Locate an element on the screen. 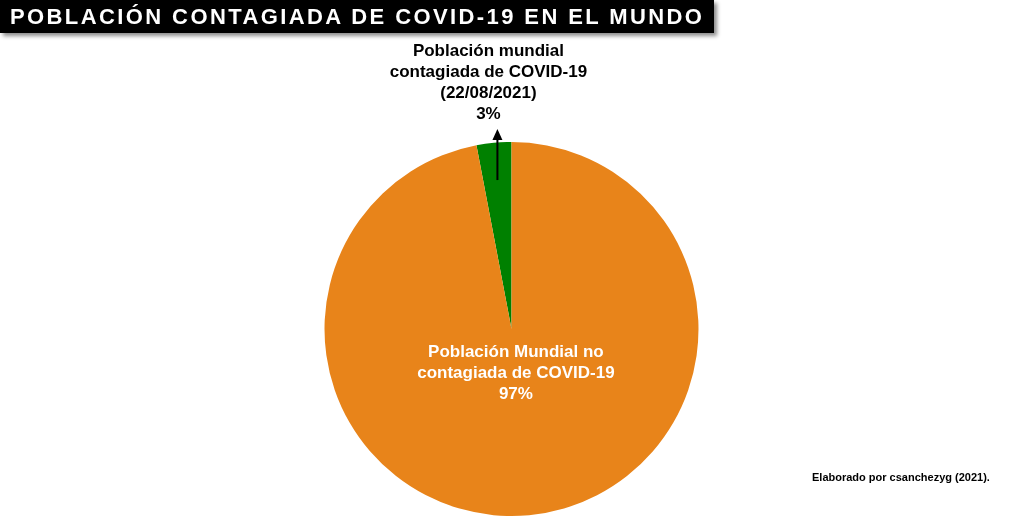  chart-title: POBLACIÓN CONTAGIADA DE COVID-19 EN EL MUNDO is located at coordinates (357, 16).